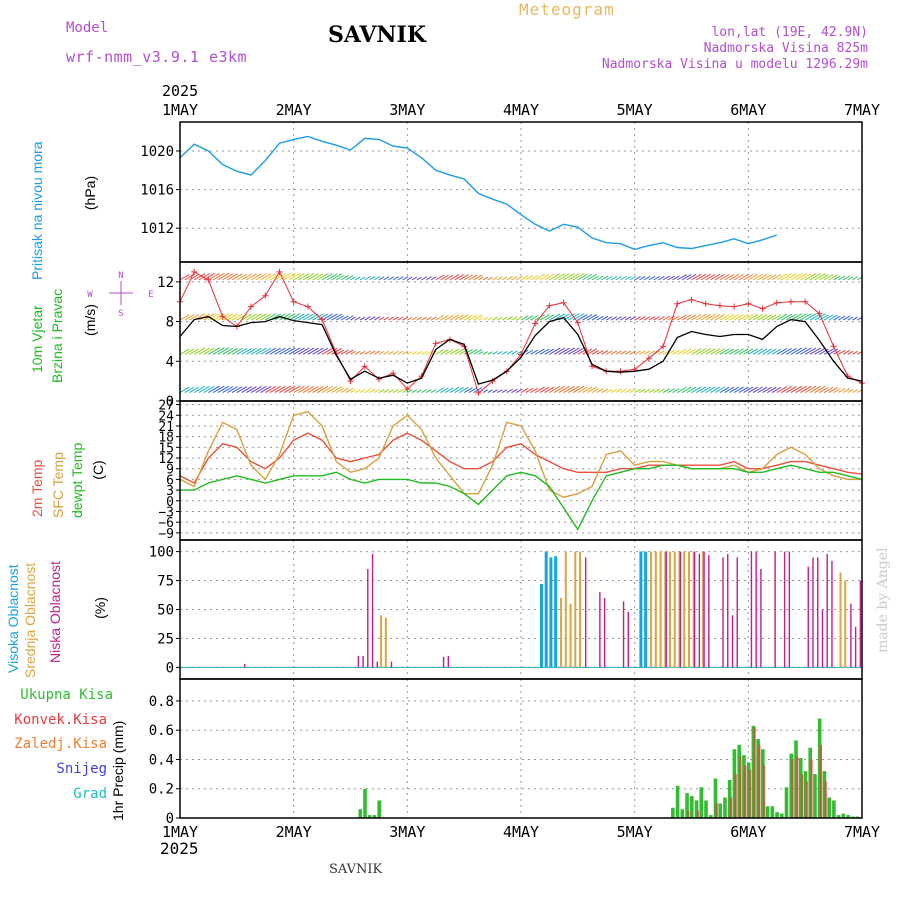  Describe the element at coordinates (407, 832) in the screenshot. I see `x-tick-label-bottom: 3MAY` at that location.